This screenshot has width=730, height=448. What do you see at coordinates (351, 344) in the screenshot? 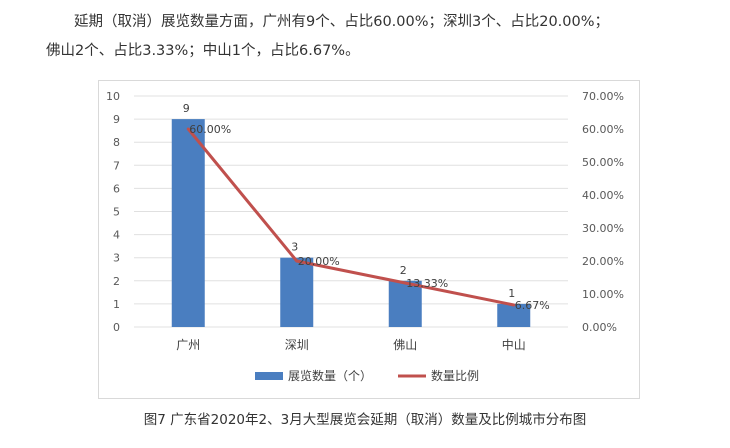
I see `category-labels: 广州 深圳 佛山 中山` at bounding box center [351, 344].